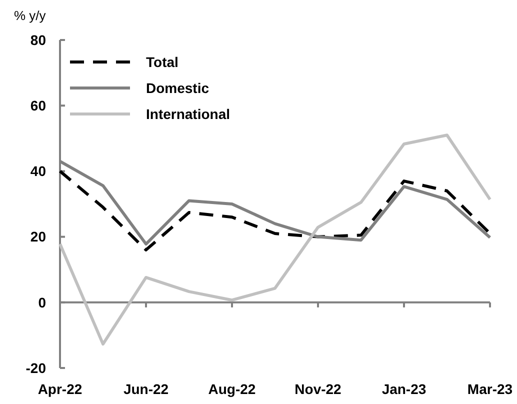 This screenshot has height=404, width=517. What do you see at coordinates (60, 389) in the screenshot?
I see `x-tick-label: Apr-22` at bounding box center [60, 389].